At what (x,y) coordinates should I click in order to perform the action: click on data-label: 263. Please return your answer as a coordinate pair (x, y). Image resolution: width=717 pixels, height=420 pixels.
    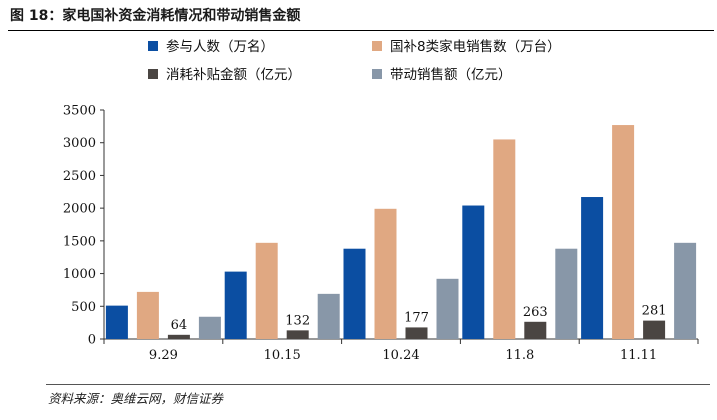
    Looking at the image, I should click on (535, 312).